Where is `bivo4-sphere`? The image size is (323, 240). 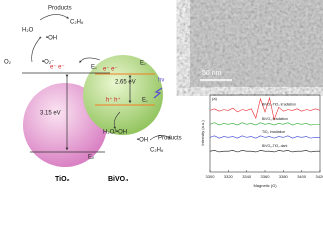
bivo4-sphere is located at coordinates (123, 95).